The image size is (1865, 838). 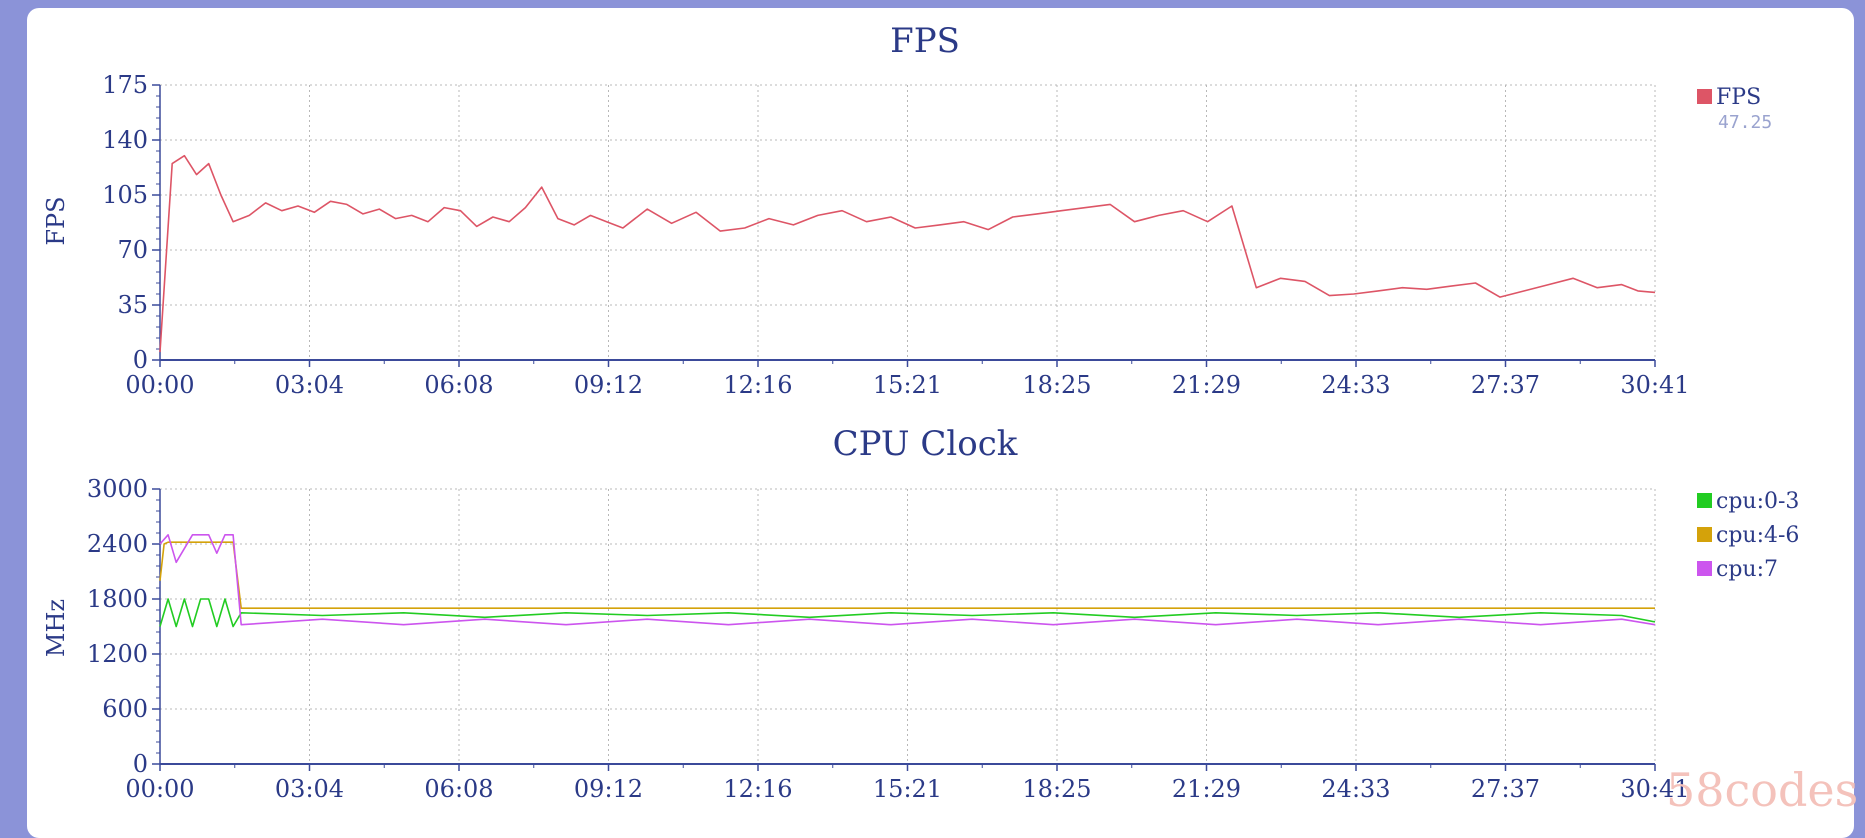 What do you see at coordinates (125, 140) in the screenshot?
I see `y-tick-label: 140` at bounding box center [125, 140].